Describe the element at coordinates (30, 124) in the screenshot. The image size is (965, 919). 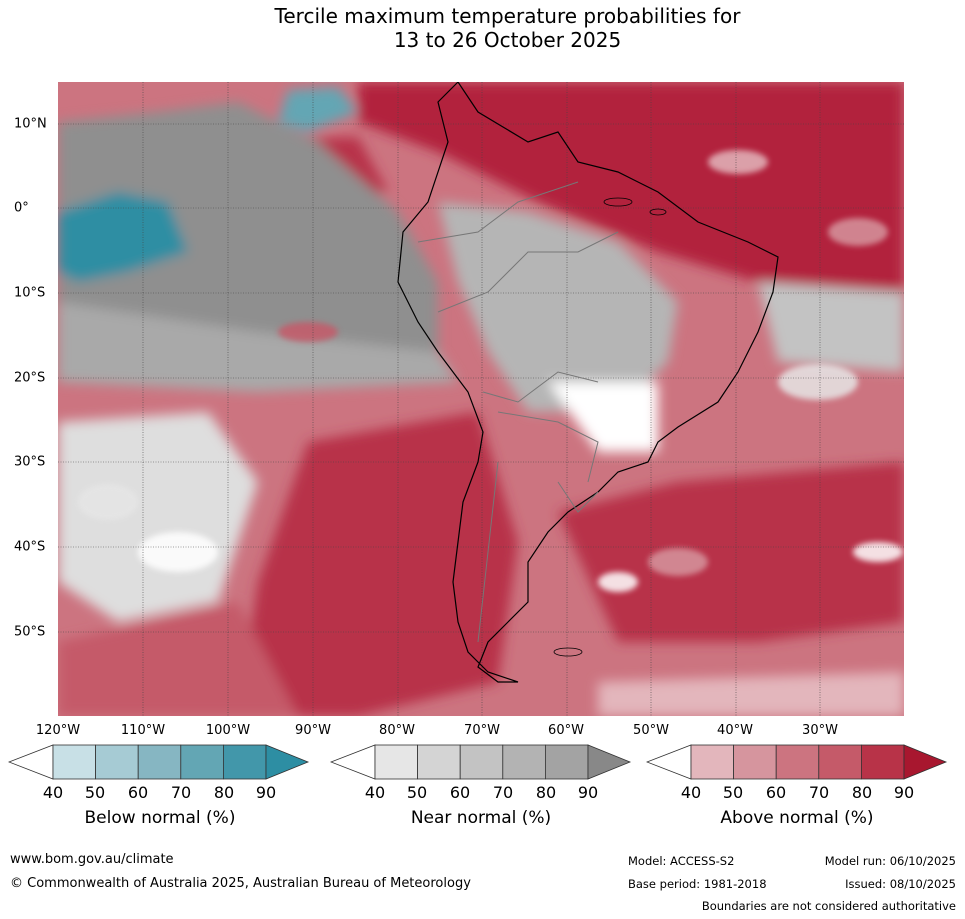
I see `lat-label: 10°N` at that location.